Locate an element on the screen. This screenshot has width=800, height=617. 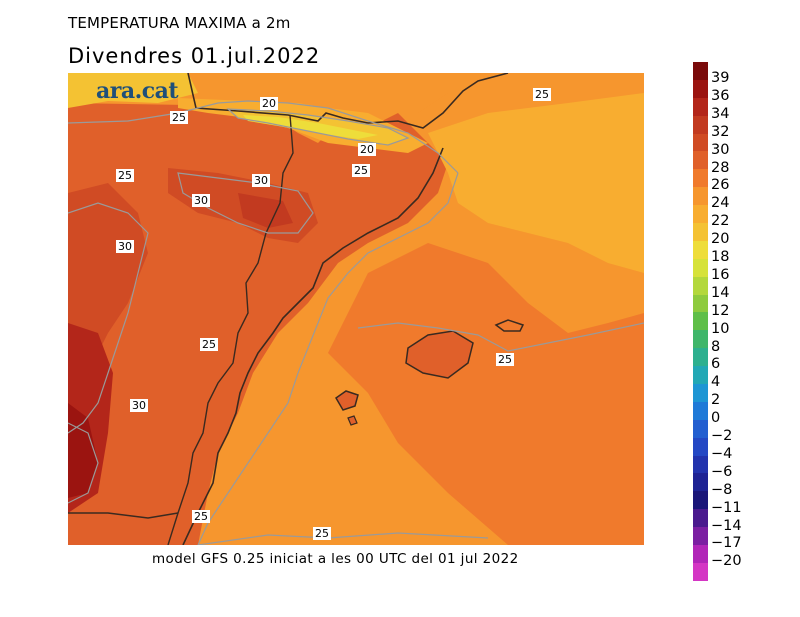
colorbar-label: 34 is located at coordinates (720, 113).